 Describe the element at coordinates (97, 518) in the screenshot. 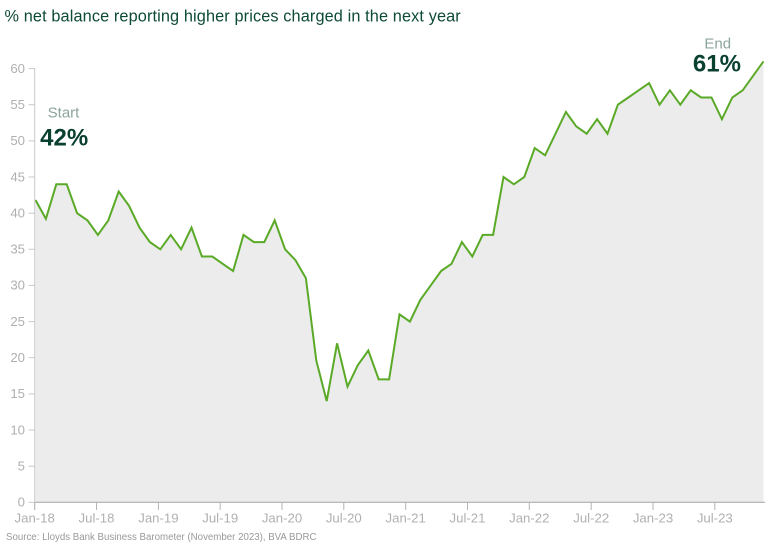

I see `svg-text: Jul-18` at that location.